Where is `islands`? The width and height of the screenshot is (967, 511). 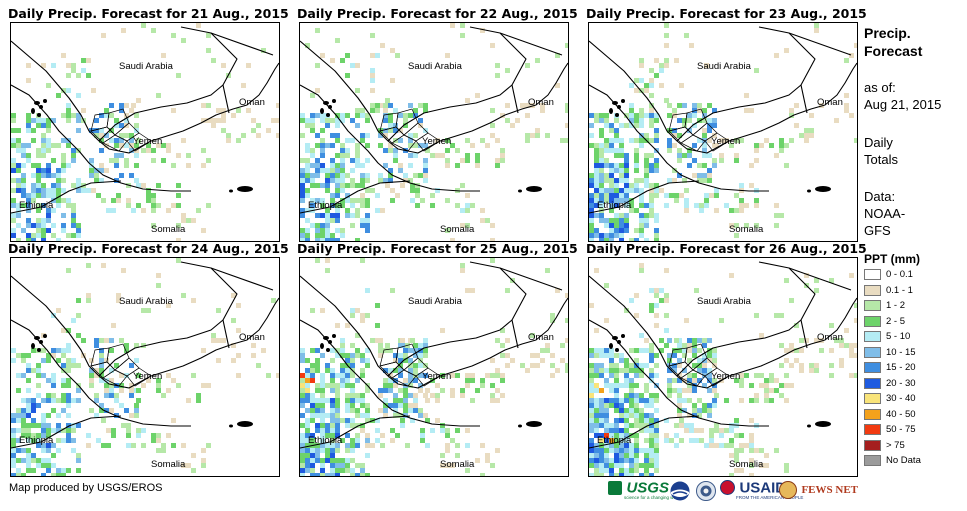
islands is located at coordinates (720, 146).